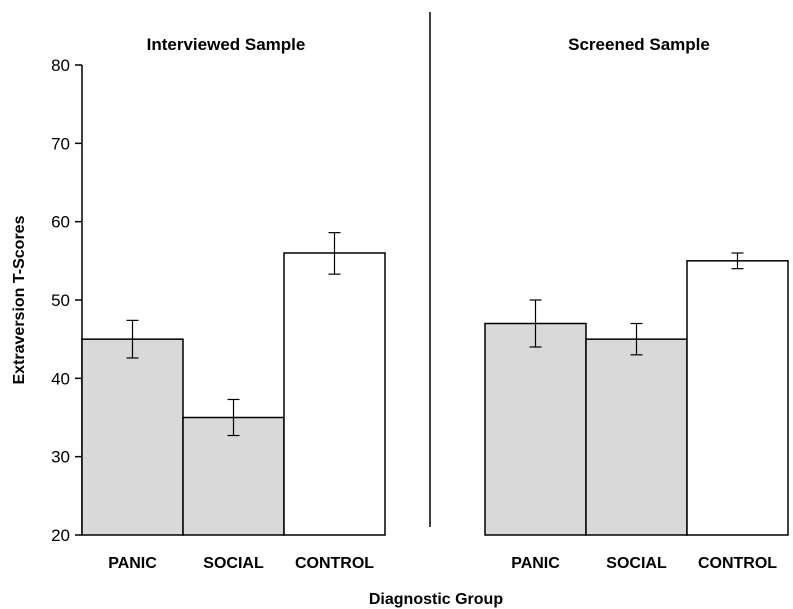  Describe the element at coordinates (226, 44) in the screenshot. I see `panel-title-interviewed: Interviewed Sample` at that location.